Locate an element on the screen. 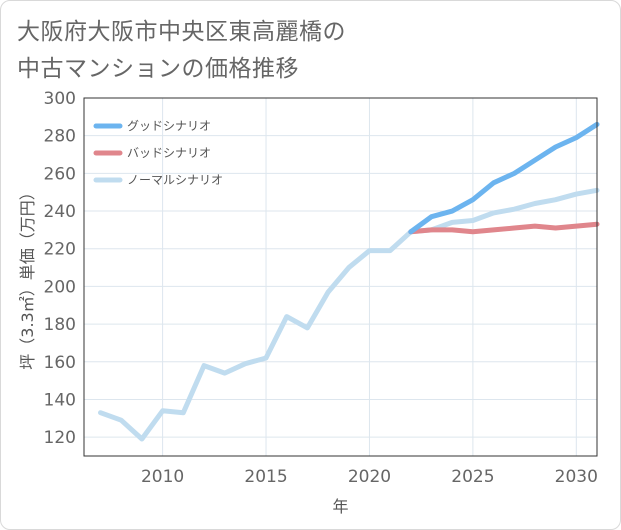 Image resolution: width=621 pixels, height=530 pixels. x-tick-label: 2020 is located at coordinates (369, 477).